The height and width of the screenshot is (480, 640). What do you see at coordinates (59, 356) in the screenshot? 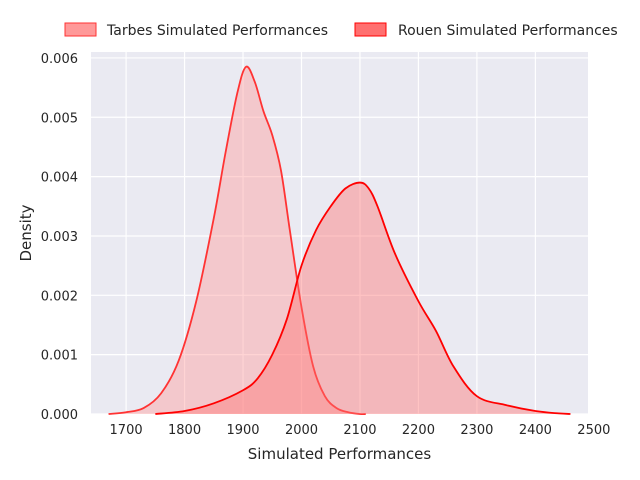
I see `y-tick-label: 0.001` at bounding box center [59, 356].